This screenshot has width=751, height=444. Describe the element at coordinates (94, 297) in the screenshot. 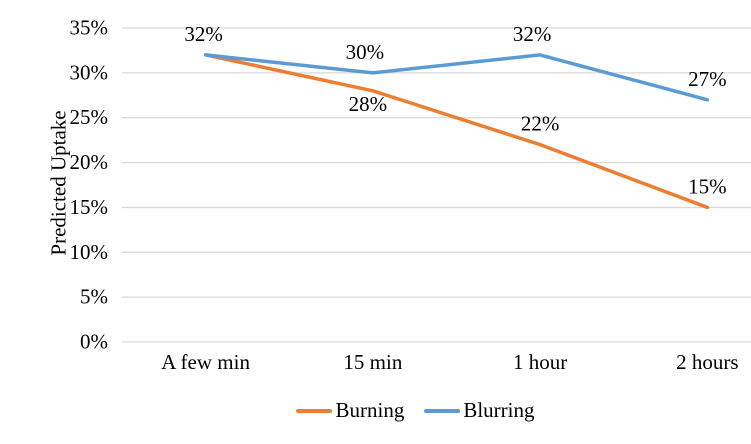

I see `y-tick-label: 5%` at that location.